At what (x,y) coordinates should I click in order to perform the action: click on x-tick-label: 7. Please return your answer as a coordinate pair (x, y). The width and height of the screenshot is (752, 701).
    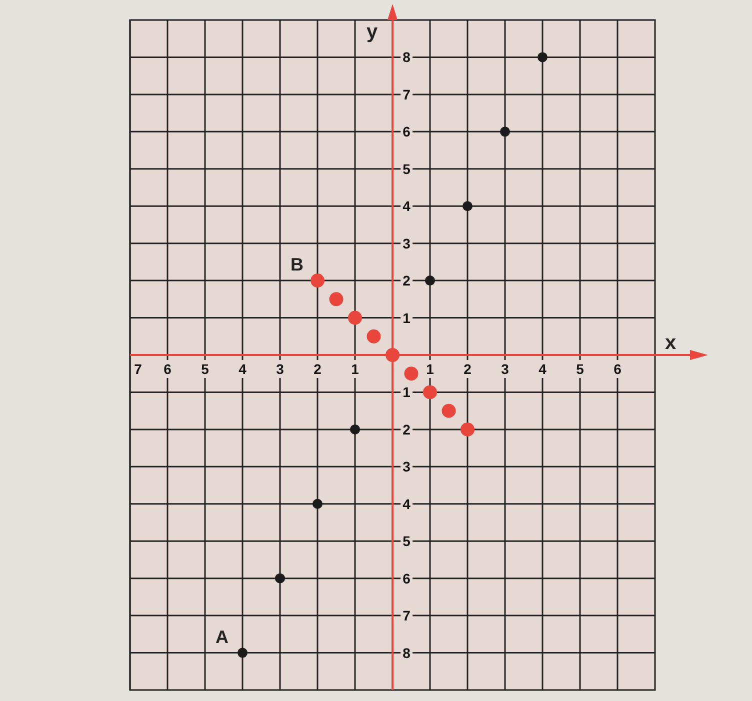
    Looking at the image, I should click on (138, 369).